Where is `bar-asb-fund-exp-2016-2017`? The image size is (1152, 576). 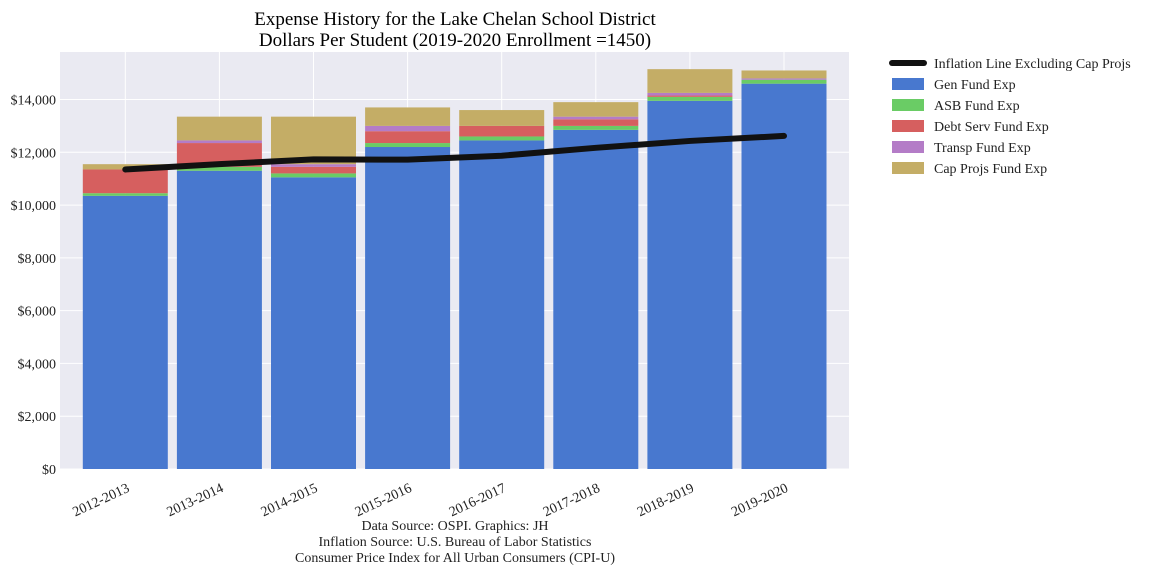
bar-asb-fund-exp-2016-2017 is located at coordinates (502, 138).